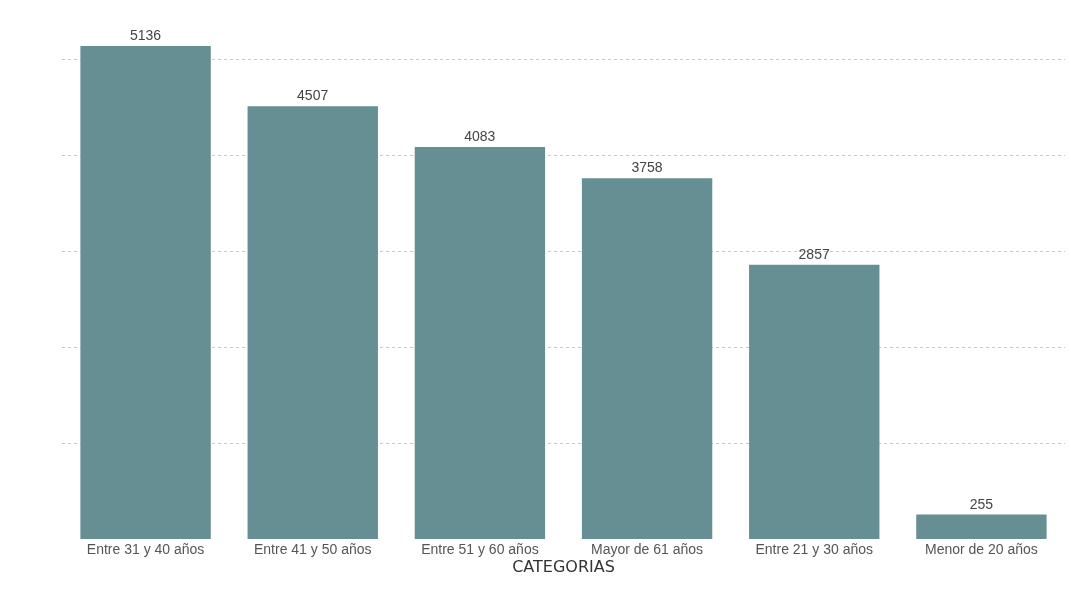  I want to click on x-tick-label: Menor de 20 años, so click(981, 549).